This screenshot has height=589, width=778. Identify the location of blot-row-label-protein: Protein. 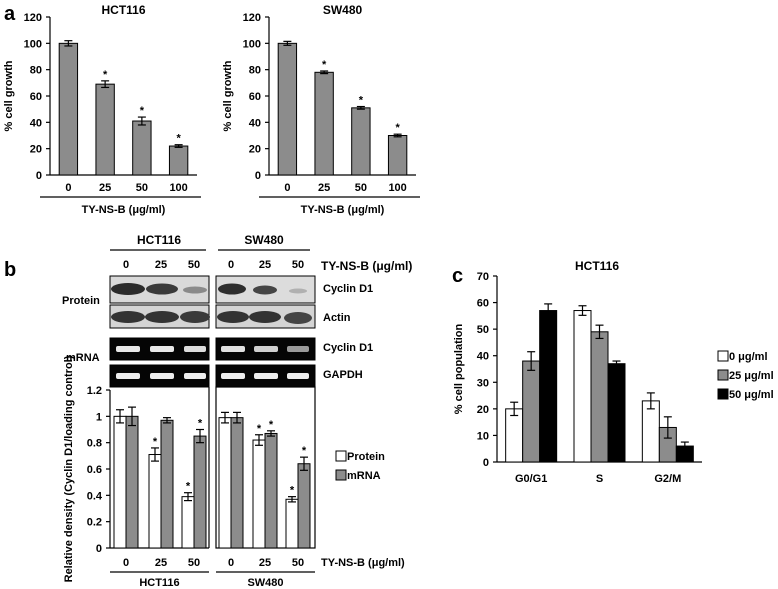
(81, 301).